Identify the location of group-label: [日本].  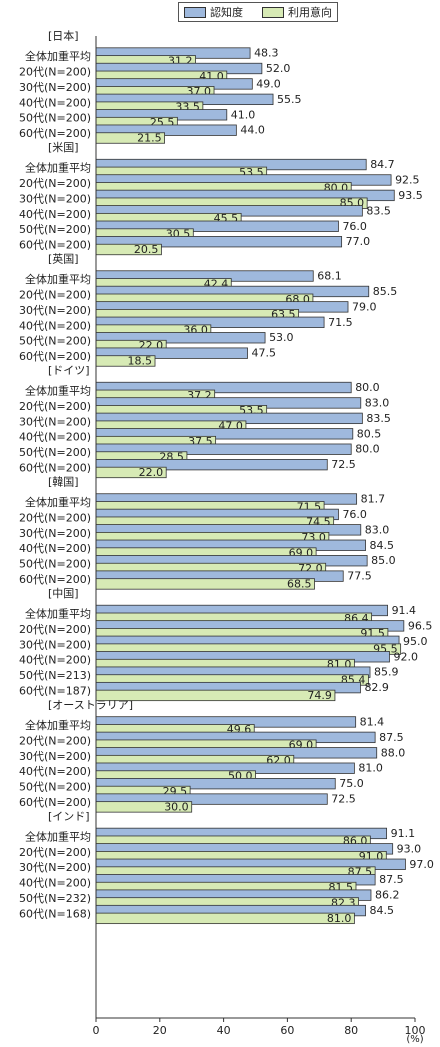
(63, 36).